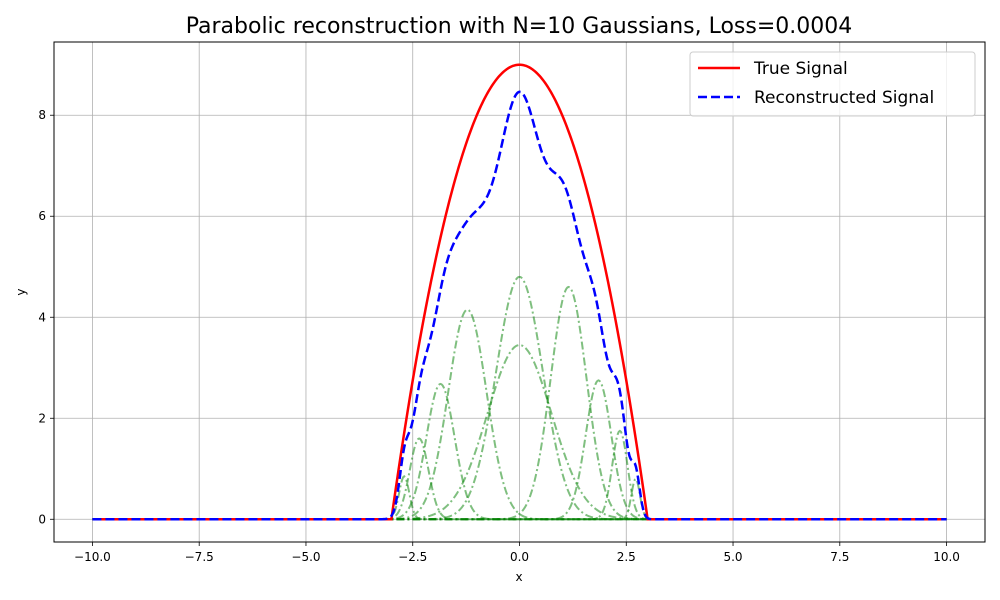 This screenshot has width=1000, height=600. I want to click on x-axis-title: x, so click(518, 577).